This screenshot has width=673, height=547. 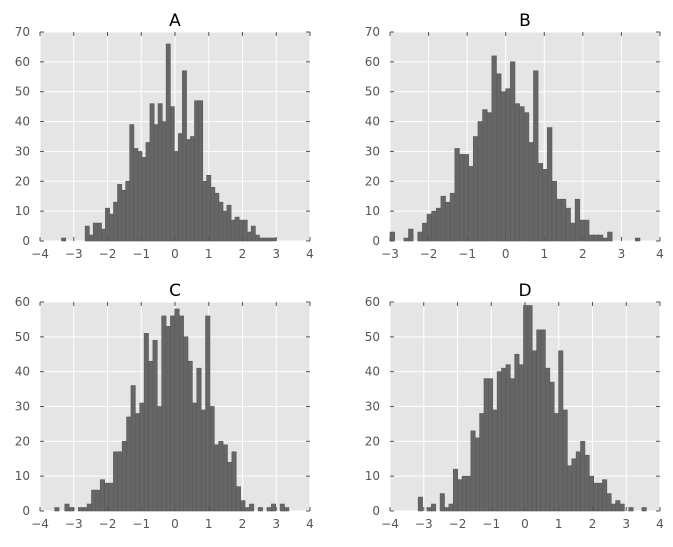 I want to click on x-tick-label: −1, so click(x=491, y=524).